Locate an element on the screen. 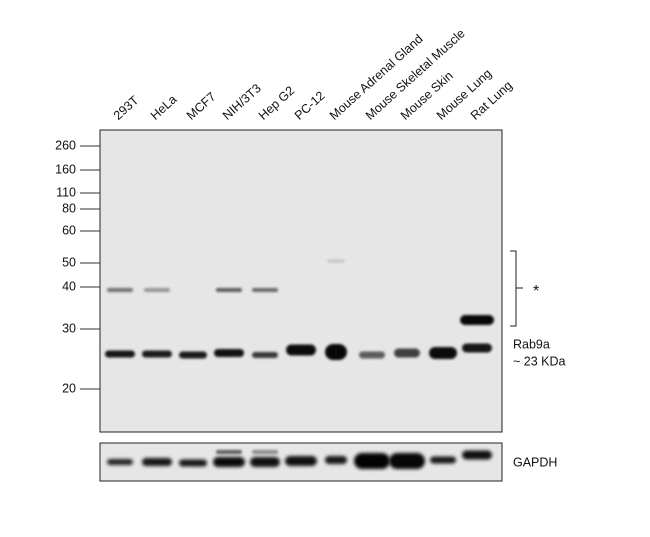 The image size is (650, 537). lane-label: 293T is located at coordinates (126, 108).